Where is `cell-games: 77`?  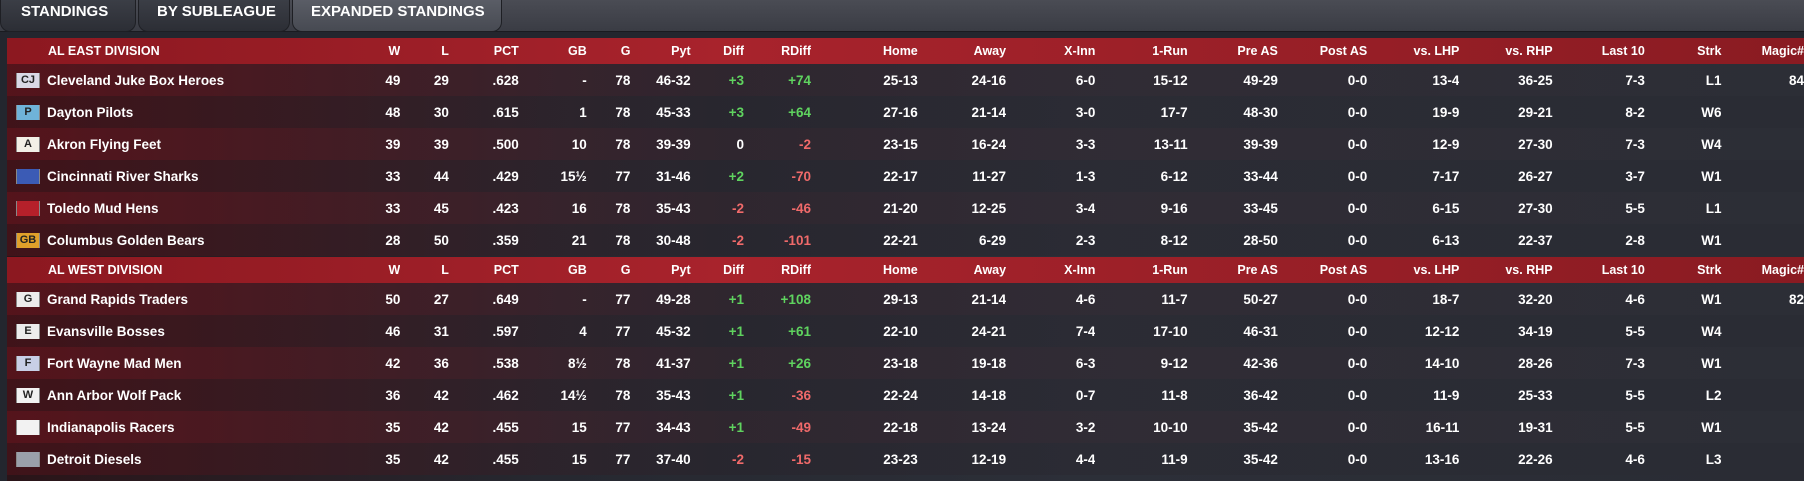
cell-games: 77 is located at coordinates (623, 176).